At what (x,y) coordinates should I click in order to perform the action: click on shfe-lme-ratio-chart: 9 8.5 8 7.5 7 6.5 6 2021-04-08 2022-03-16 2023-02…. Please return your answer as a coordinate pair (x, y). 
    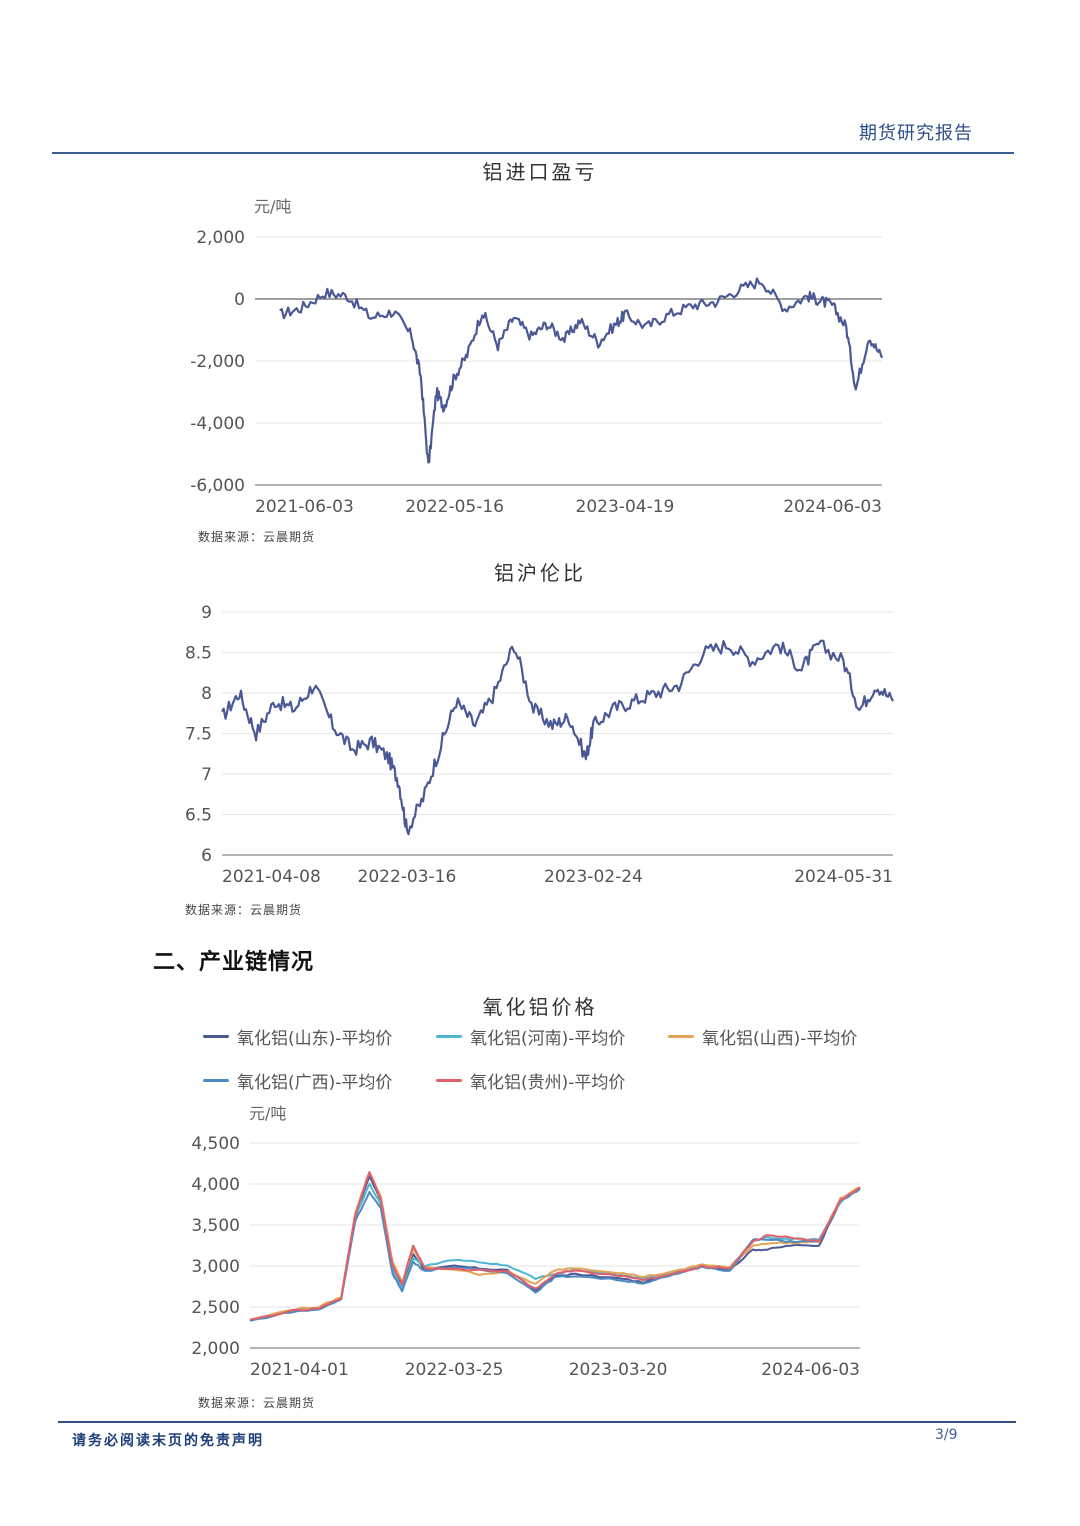
    Looking at the image, I should click on (539, 745).